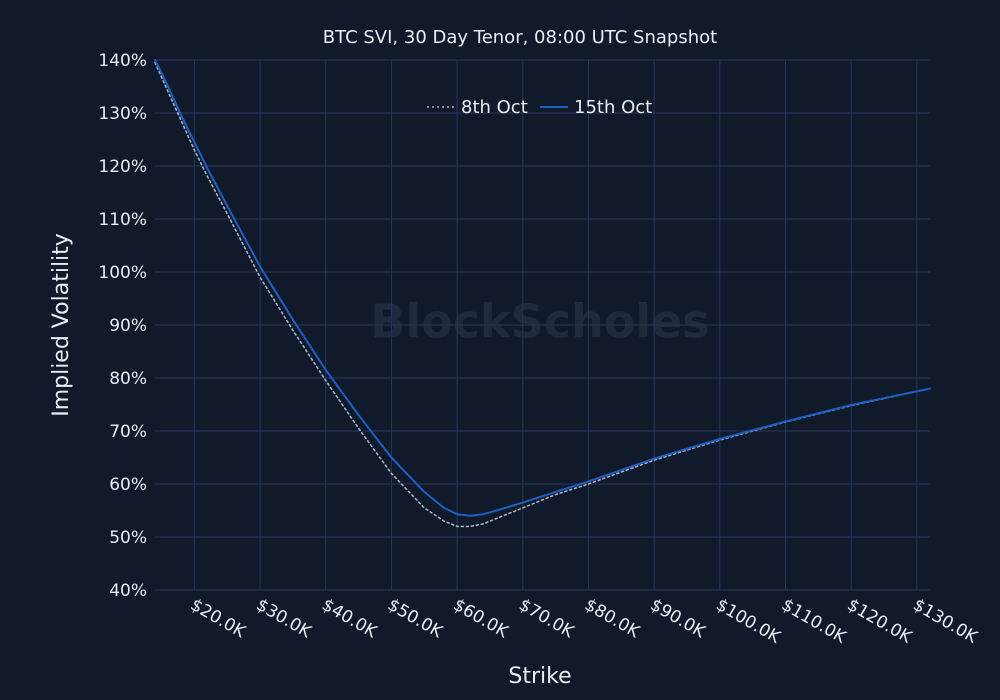 The height and width of the screenshot is (700, 1000). Describe the element at coordinates (122, 273) in the screenshot. I see `y-tick-label: 100%` at that location.